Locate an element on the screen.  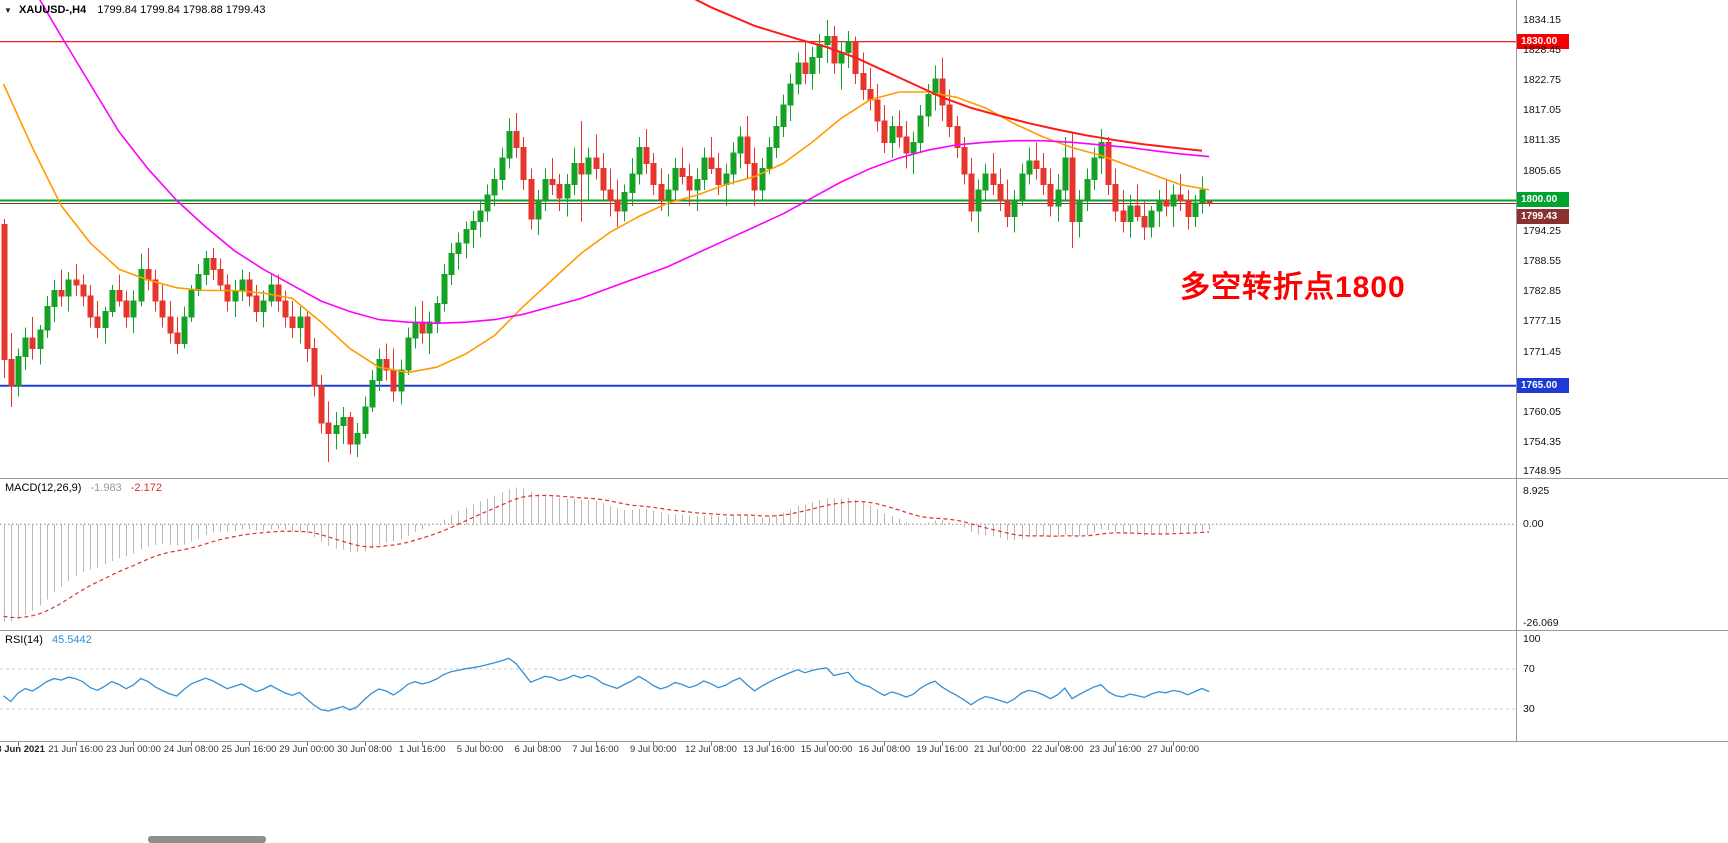
chart-annotation-text: 多空转折点1800 is located at coordinates (1293, 287).